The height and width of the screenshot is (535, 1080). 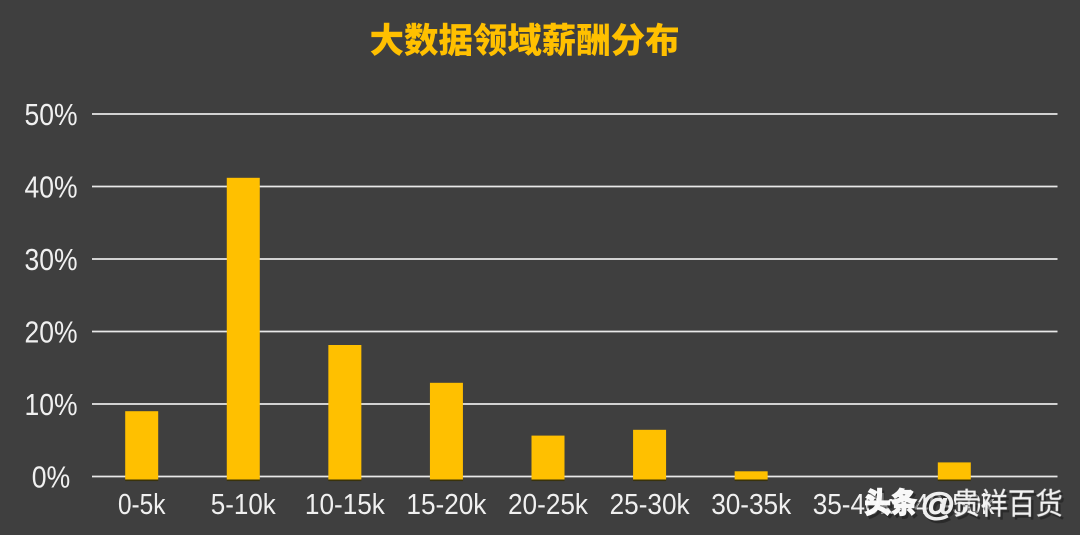 I want to click on svg-text: 40%, so click(x=51, y=187).